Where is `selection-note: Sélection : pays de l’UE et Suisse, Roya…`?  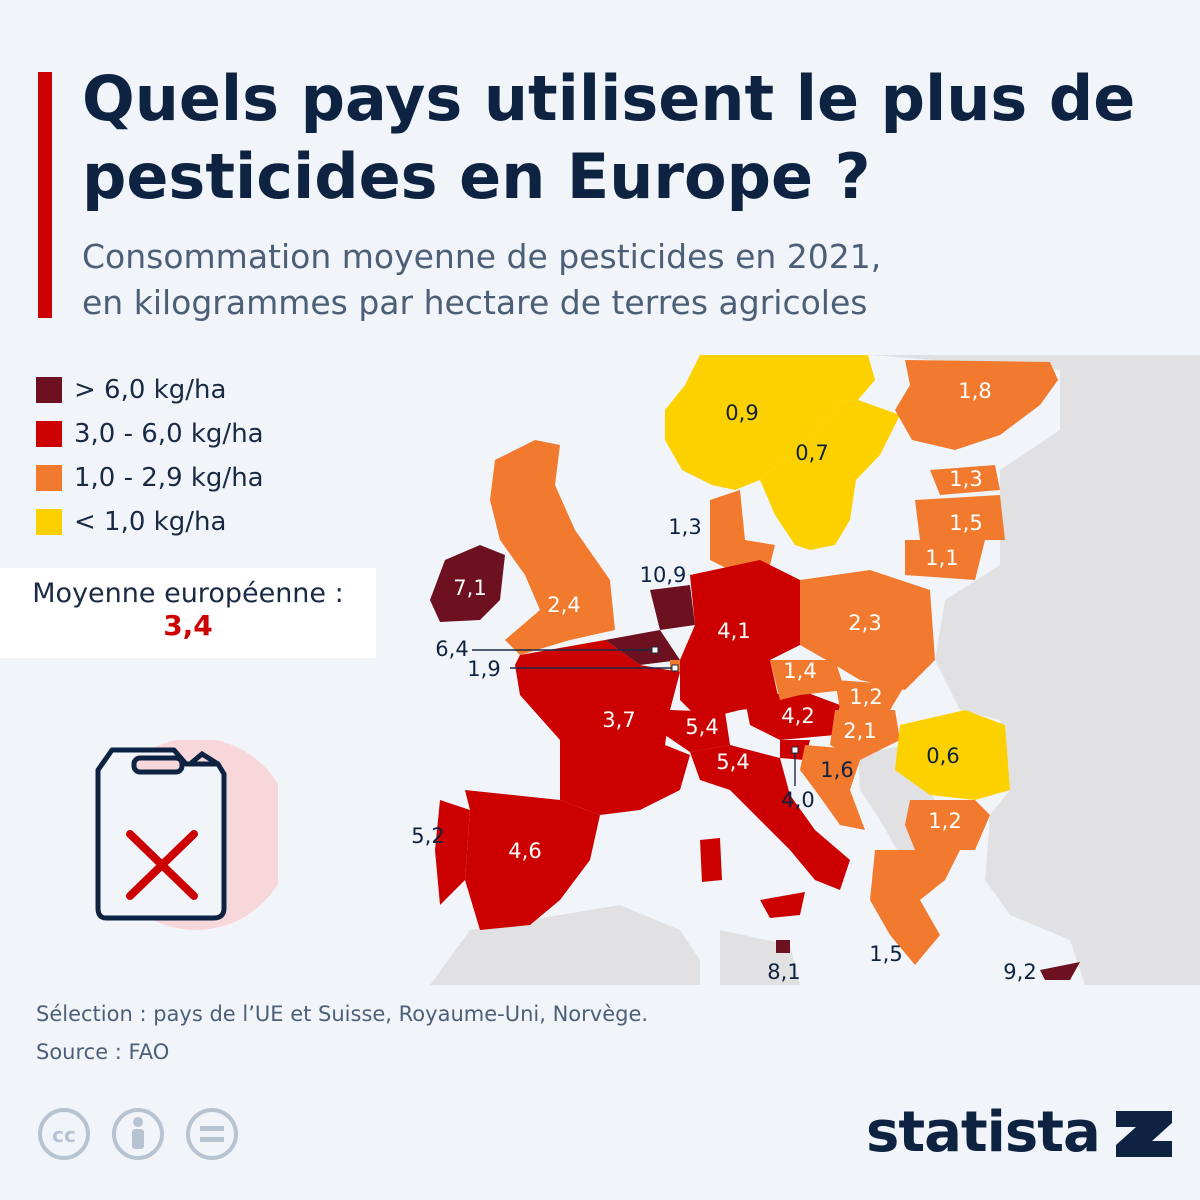
selection-note: Sélection : pays de l’UE et Suisse, Roya… is located at coordinates (342, 1014).